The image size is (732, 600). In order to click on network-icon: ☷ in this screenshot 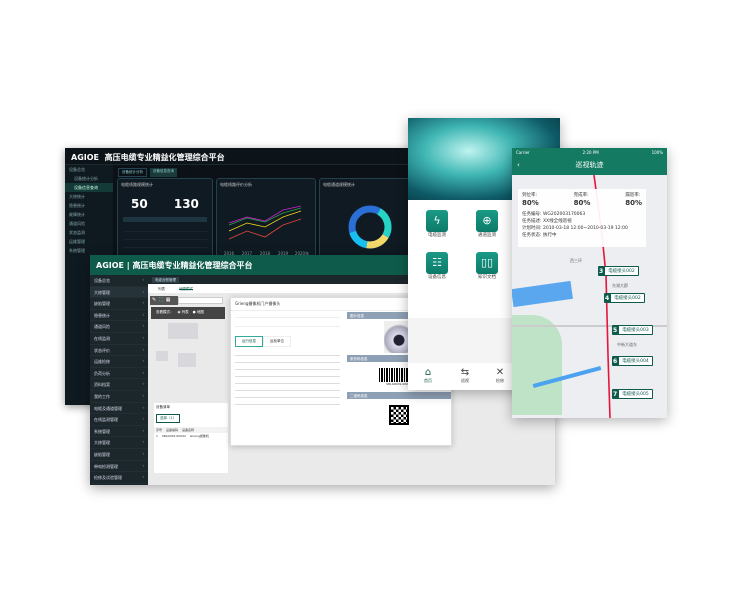, I will do `click(437, 263)`.